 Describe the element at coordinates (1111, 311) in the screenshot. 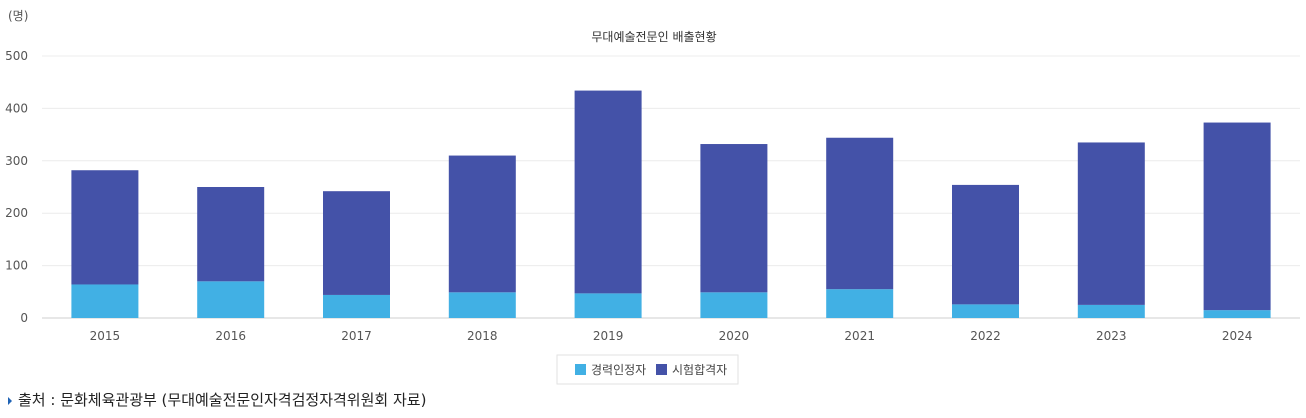

I see `bar-experience-2023` at that location.